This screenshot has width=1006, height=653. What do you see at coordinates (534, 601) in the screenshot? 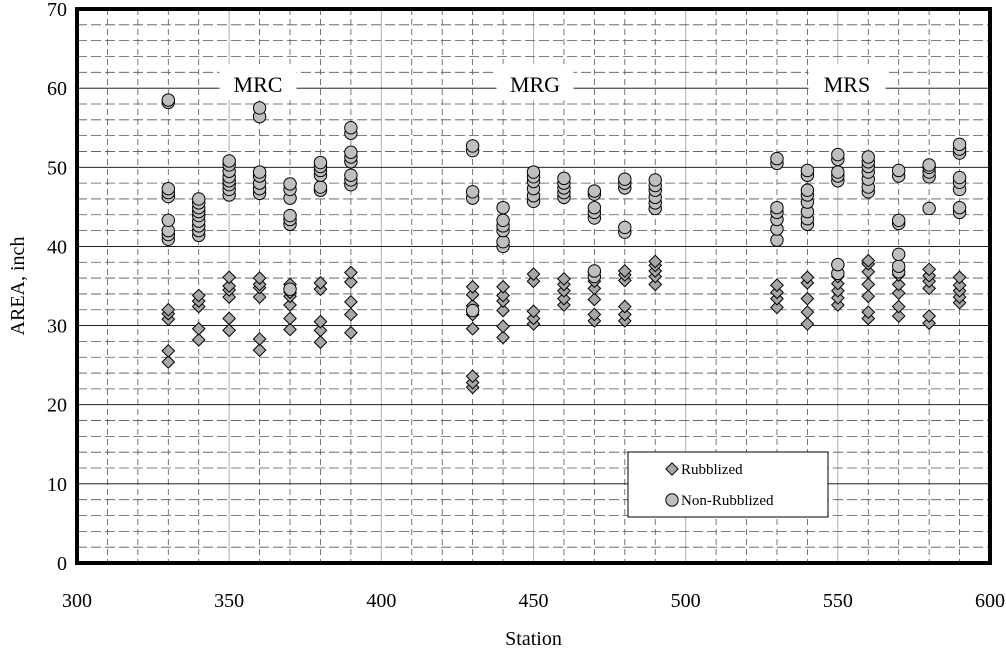
I see `x-tick-label: 450` at bounding box center [534, 601].